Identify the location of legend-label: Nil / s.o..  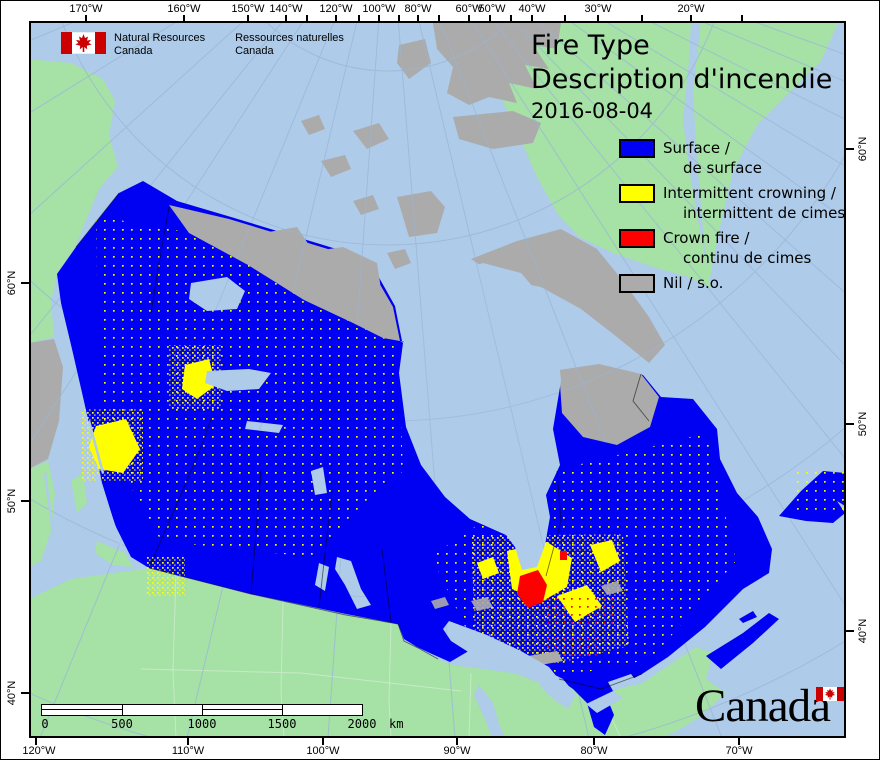
(693, 283).